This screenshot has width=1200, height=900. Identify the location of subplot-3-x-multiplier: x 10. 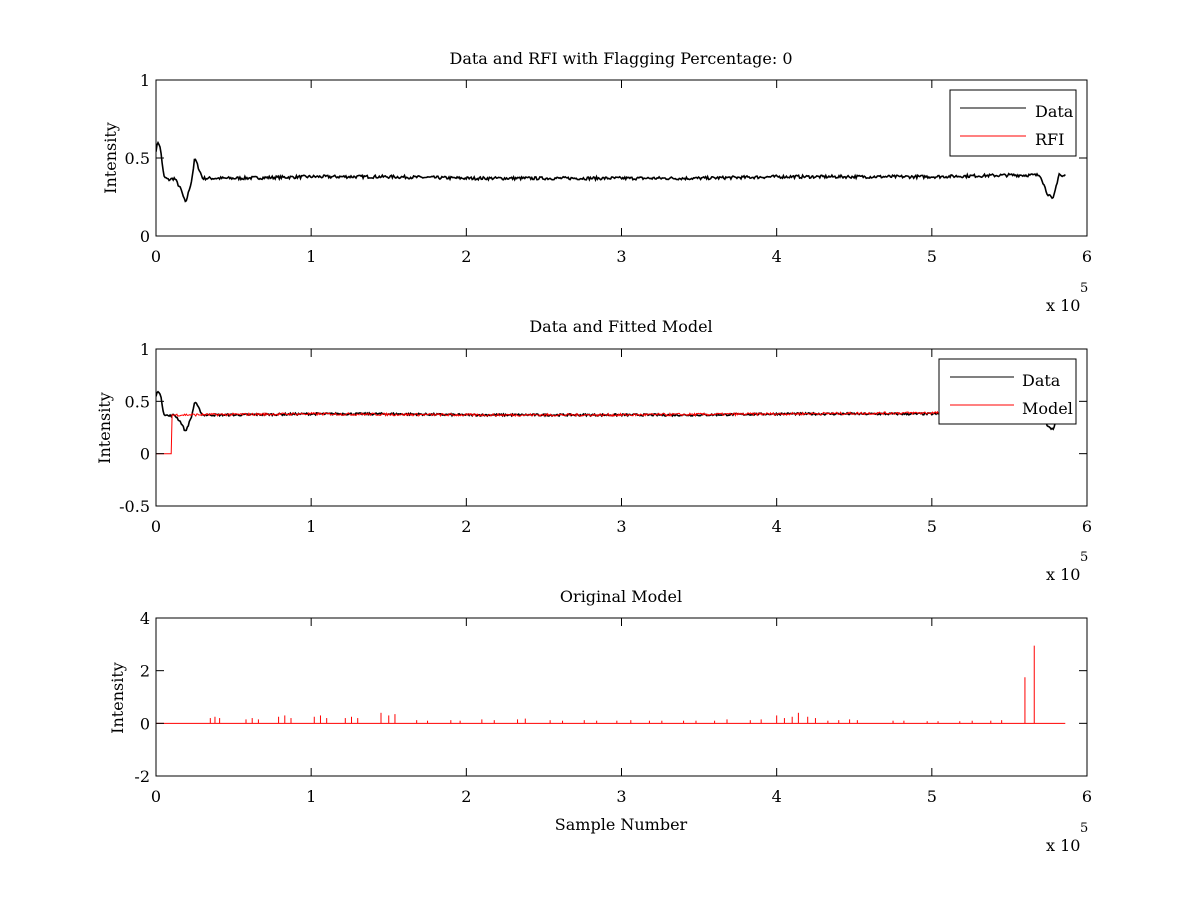
(1063, 845).